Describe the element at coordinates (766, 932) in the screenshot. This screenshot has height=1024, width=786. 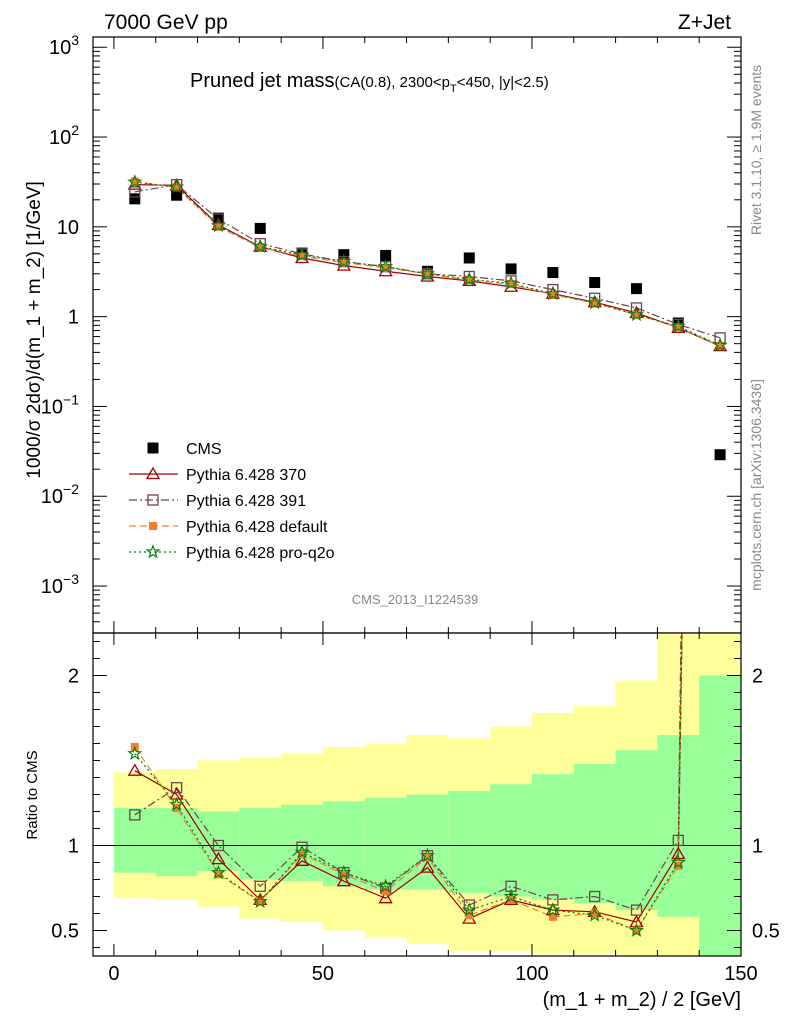
I see `ratio-y-tick-label-right: 0.5` at that location.